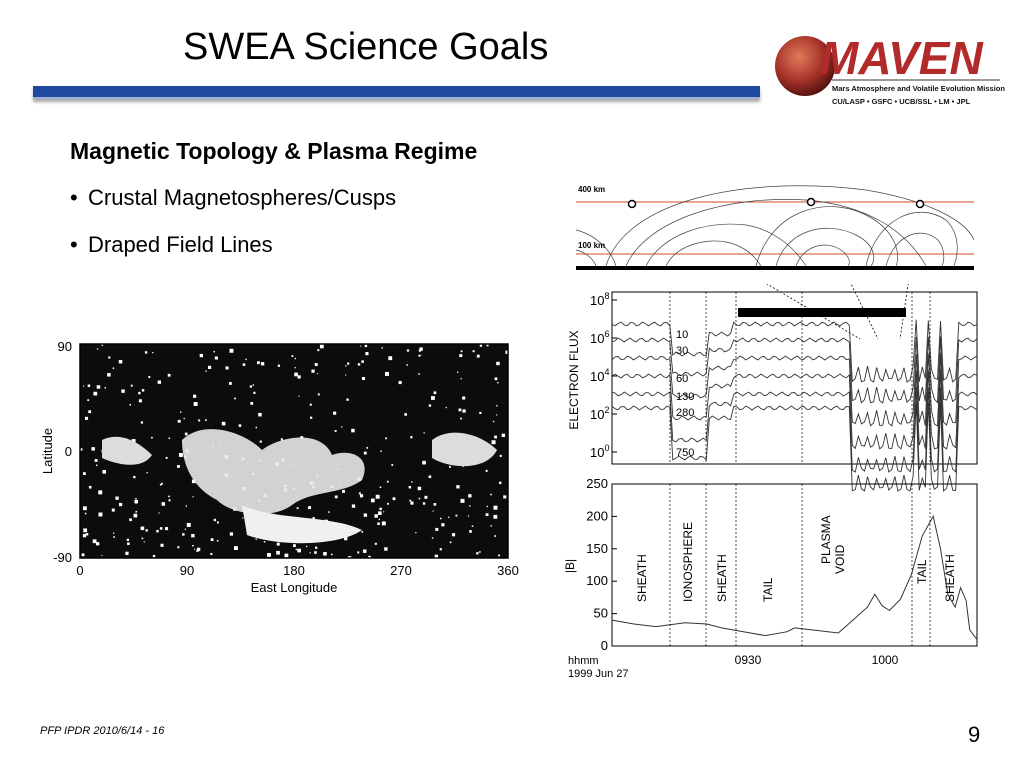  Describe the element at coordinates (597, 548) in the screenshot. I see `b-ytick: 150` at that location.